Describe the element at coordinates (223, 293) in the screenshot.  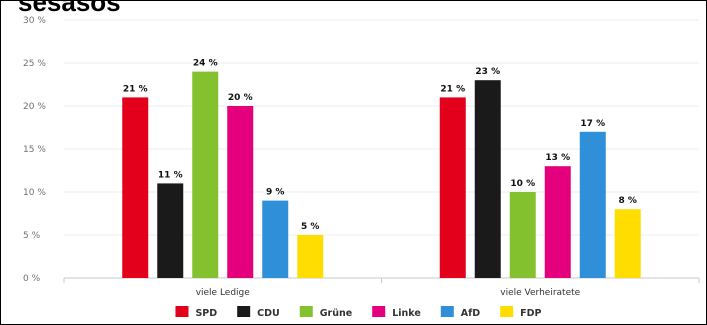
I see `x-category-label: viele Ledige` at that location.